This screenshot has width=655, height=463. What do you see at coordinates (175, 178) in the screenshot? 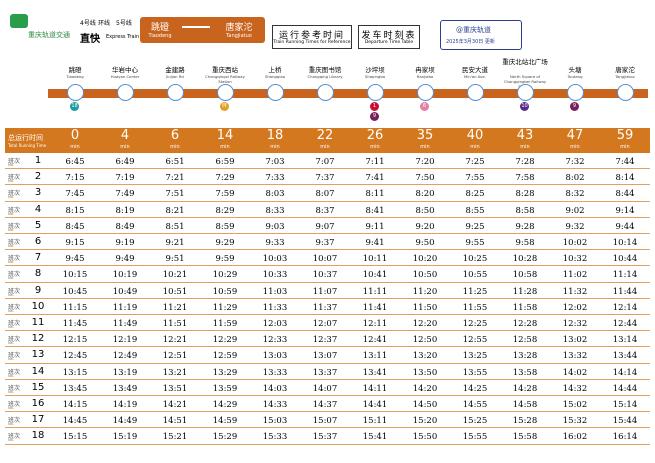
I see `time: 7:21` at bounding box center [175, 178].